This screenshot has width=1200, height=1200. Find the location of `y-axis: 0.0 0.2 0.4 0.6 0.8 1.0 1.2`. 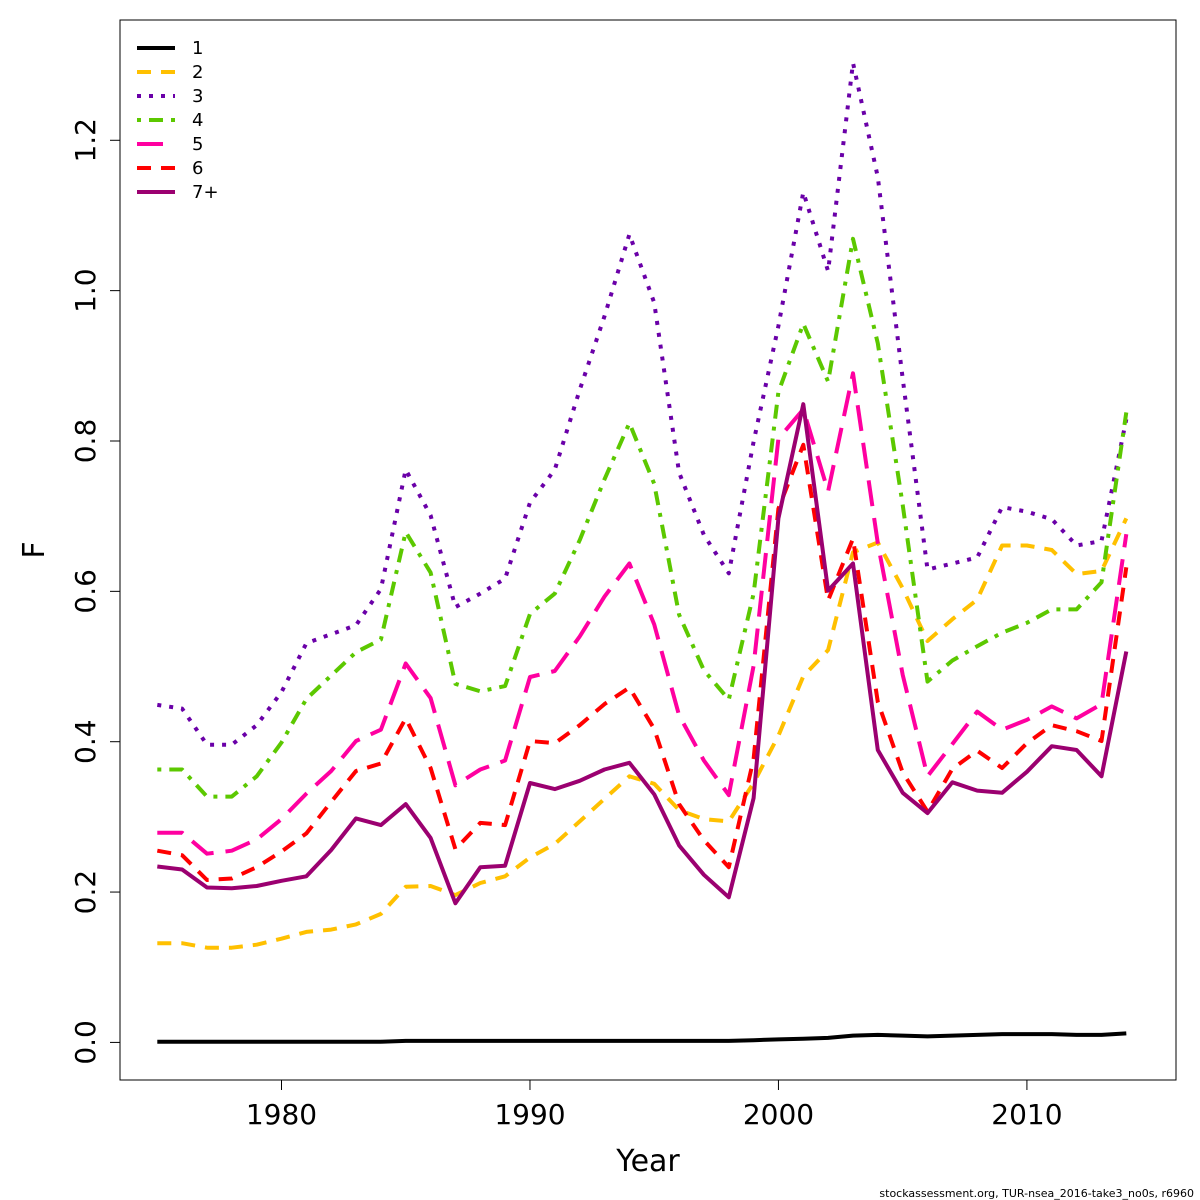

y-axis: 0.0 0.2 0.4 0.6 0.8 1.0 1.2 is located at coordinates (95, 591).